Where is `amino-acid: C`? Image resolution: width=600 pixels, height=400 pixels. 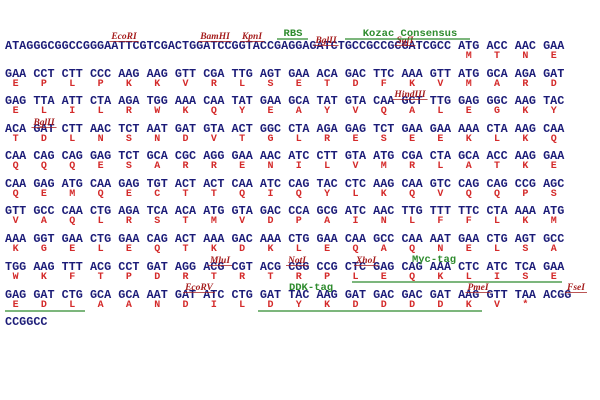 amino-acid: C is located at coordinates (157, 194).